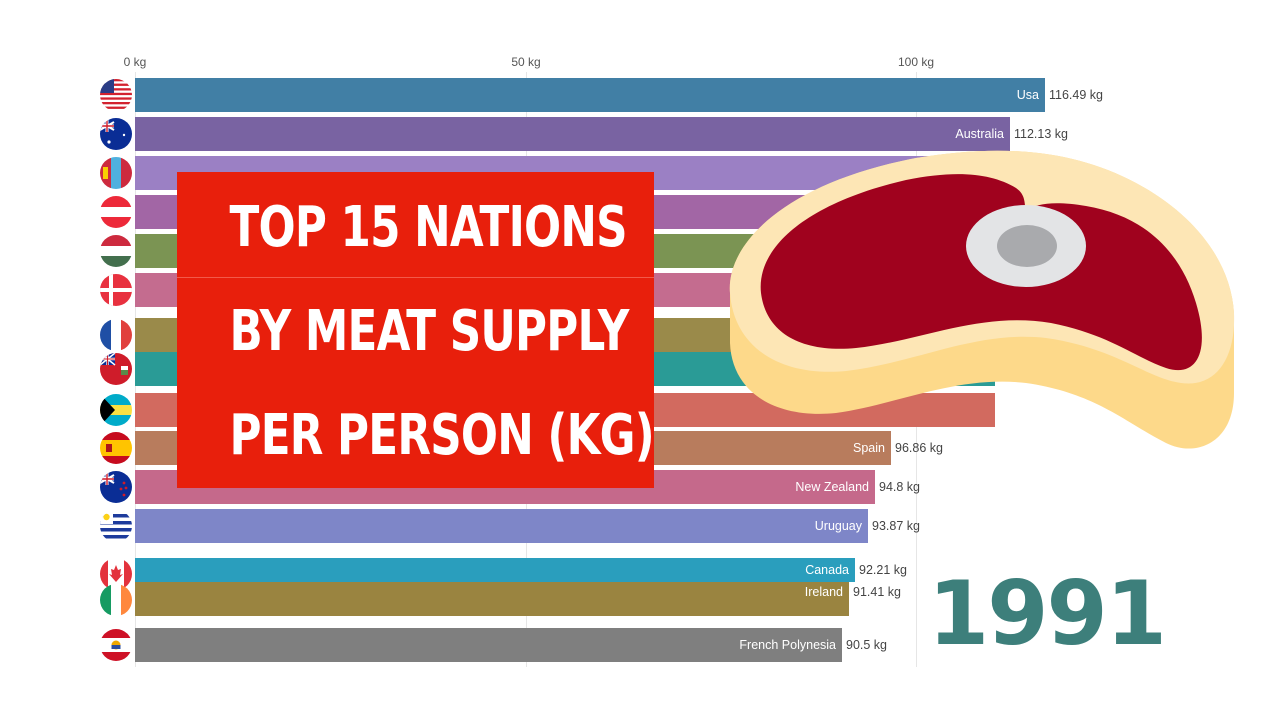 The width and height of the screenshot is (1280, 720). What do you see at coordinates (116, 645) in the screenshot?
I see `flag-french-polynesia-icon` at bounding box center [116, 645].